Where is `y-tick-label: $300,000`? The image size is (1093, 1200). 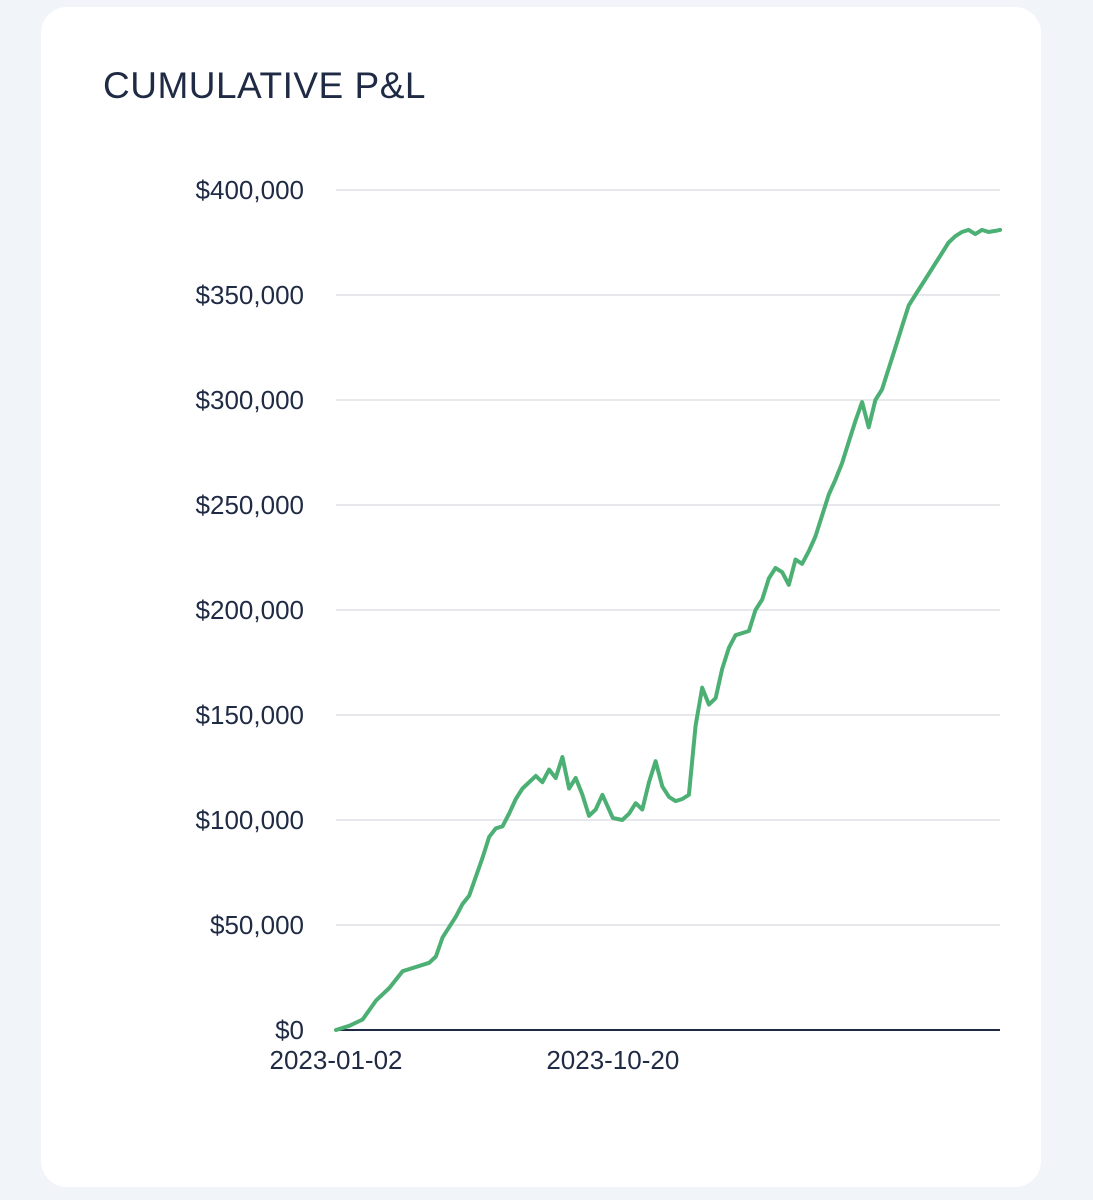 y-tick-label: $300,000 is located at coordinates (250, 400).